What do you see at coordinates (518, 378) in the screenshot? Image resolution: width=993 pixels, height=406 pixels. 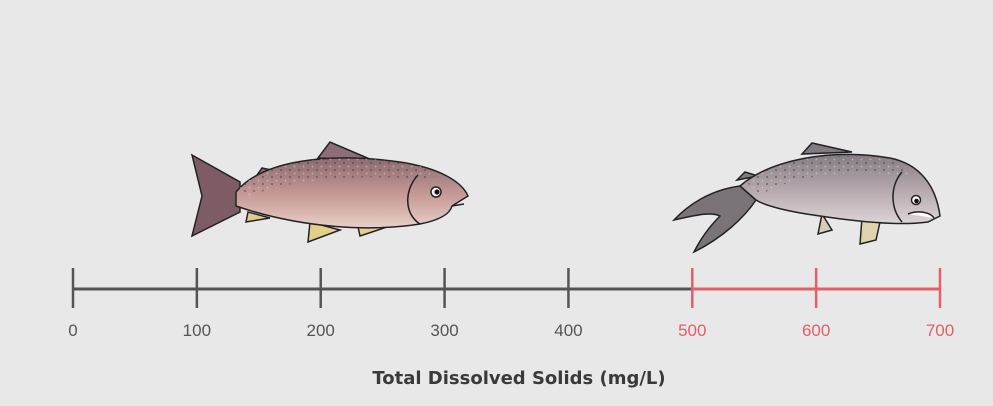 I see `axis-title: Total Dissolved Solids (mg/L)` at bounding box center [518, 378].